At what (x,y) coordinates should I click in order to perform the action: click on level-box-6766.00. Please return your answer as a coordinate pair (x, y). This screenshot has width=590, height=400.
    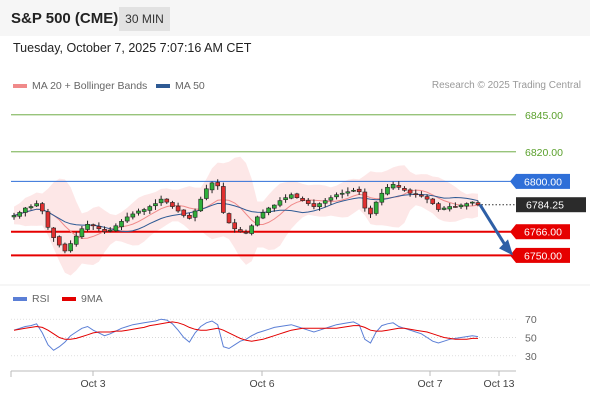
    Looking at the image, I should click on (543, 232).